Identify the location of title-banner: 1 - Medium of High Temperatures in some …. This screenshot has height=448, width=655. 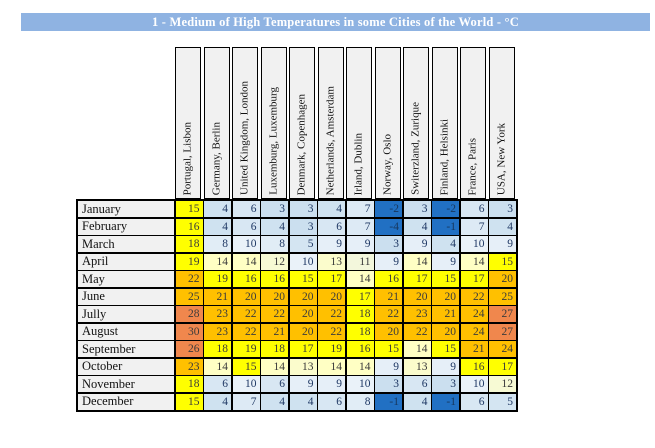
(335, 22).